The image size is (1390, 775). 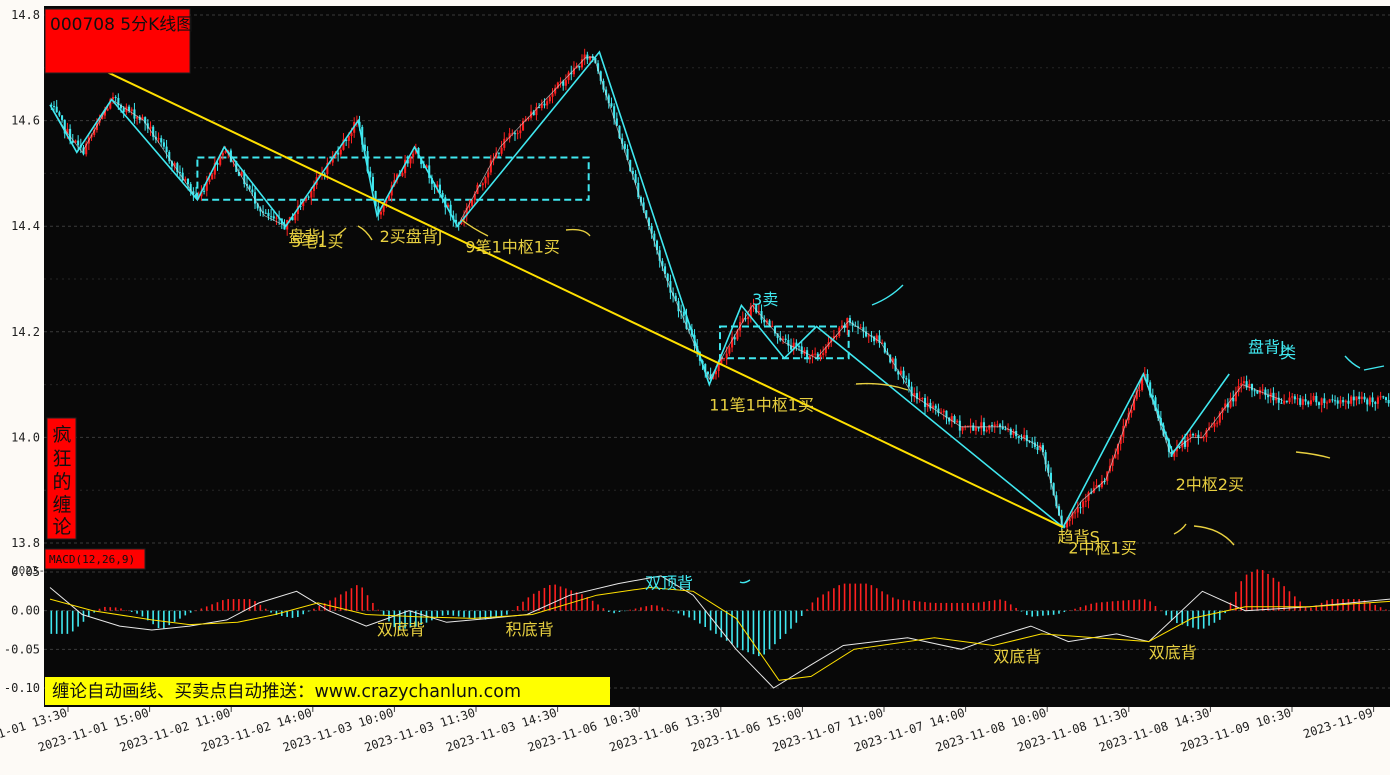 I want to click on macd-dif-line, so click(x=719, y=632).